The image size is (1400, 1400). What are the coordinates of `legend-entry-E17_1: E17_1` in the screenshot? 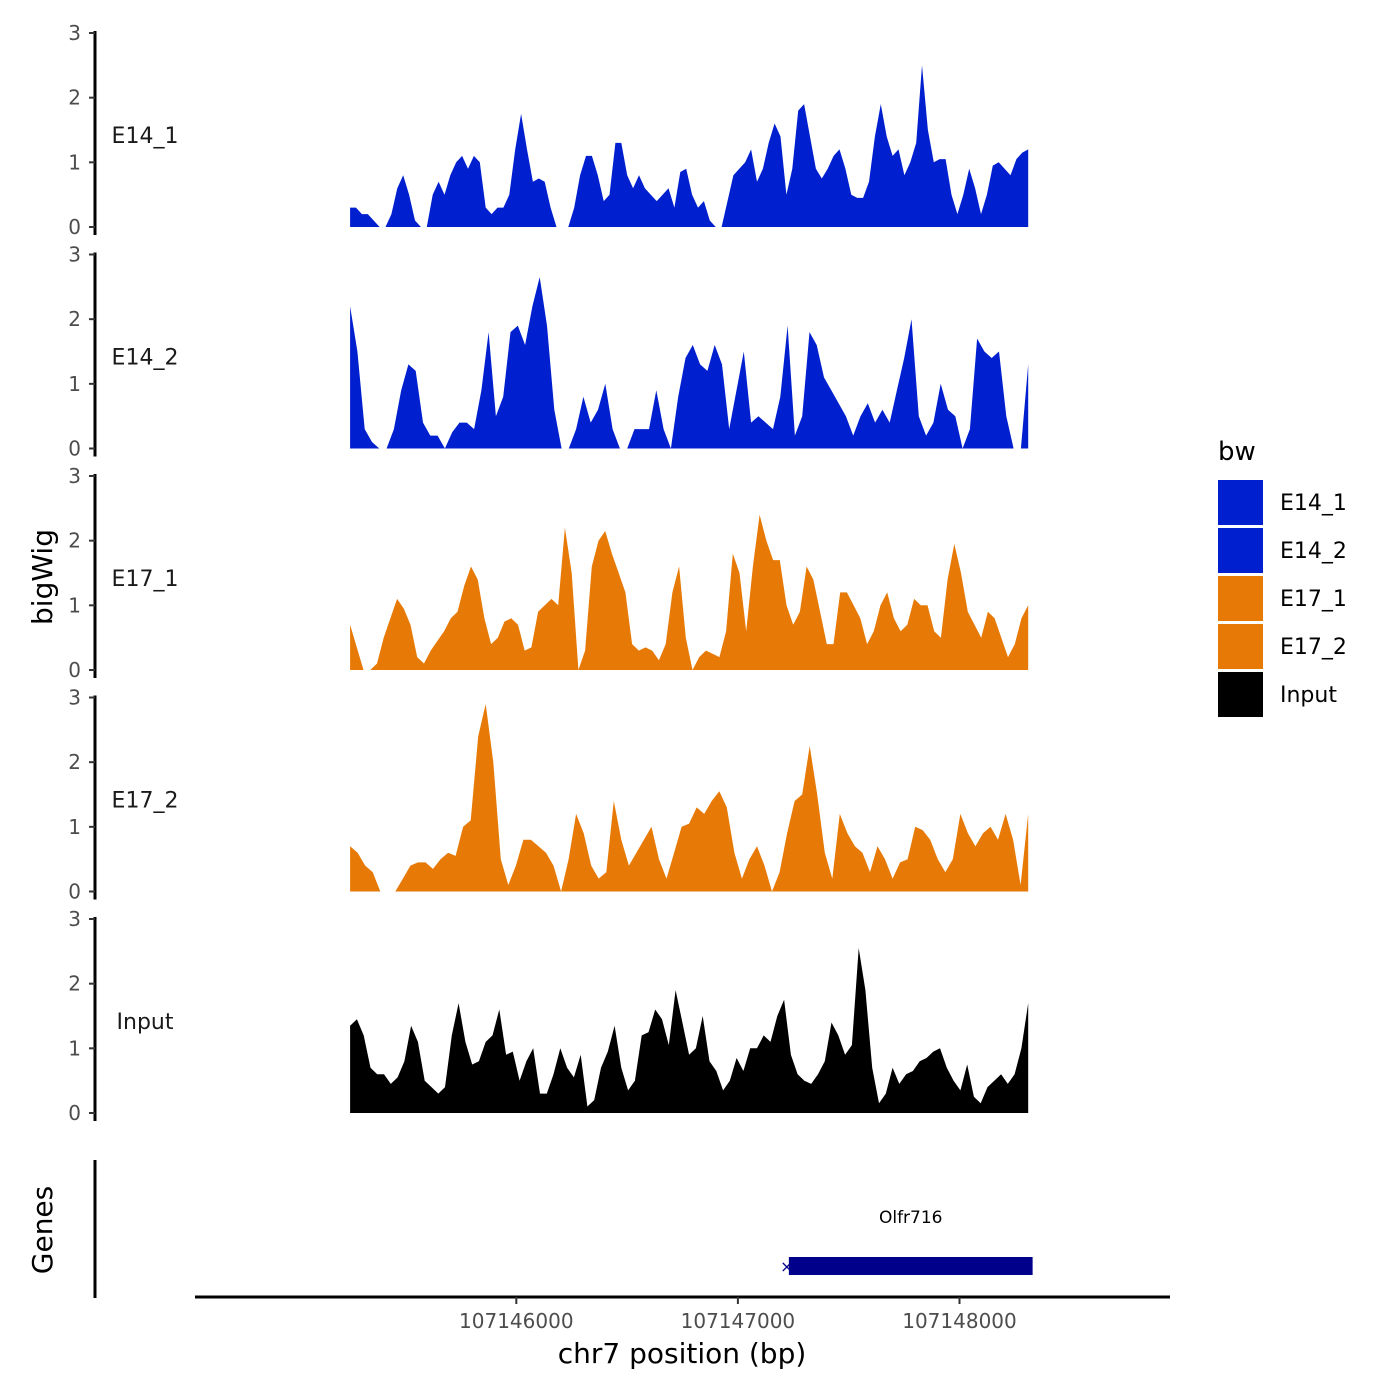 It's located at (1282, 598).